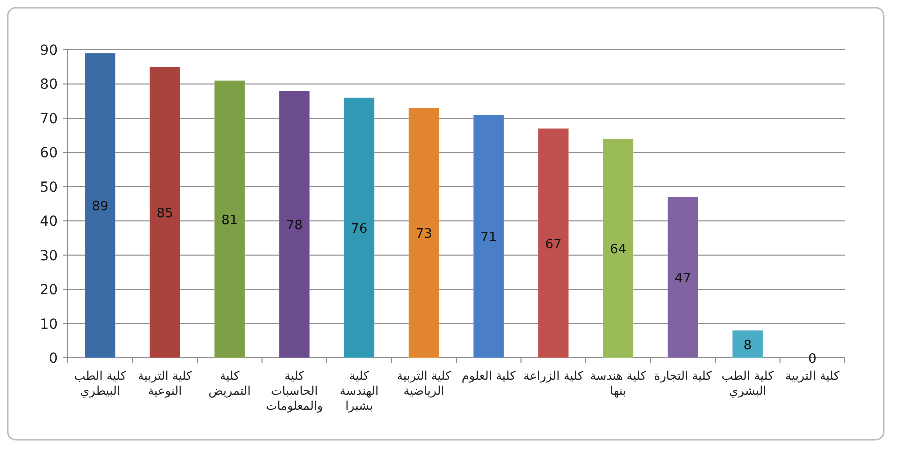 The width and height of the screenshot is (900, 452). What do you see at coordinates (683, 279) in the screenshot?
I see `data-label: 47` at bounding box center [683, 279].